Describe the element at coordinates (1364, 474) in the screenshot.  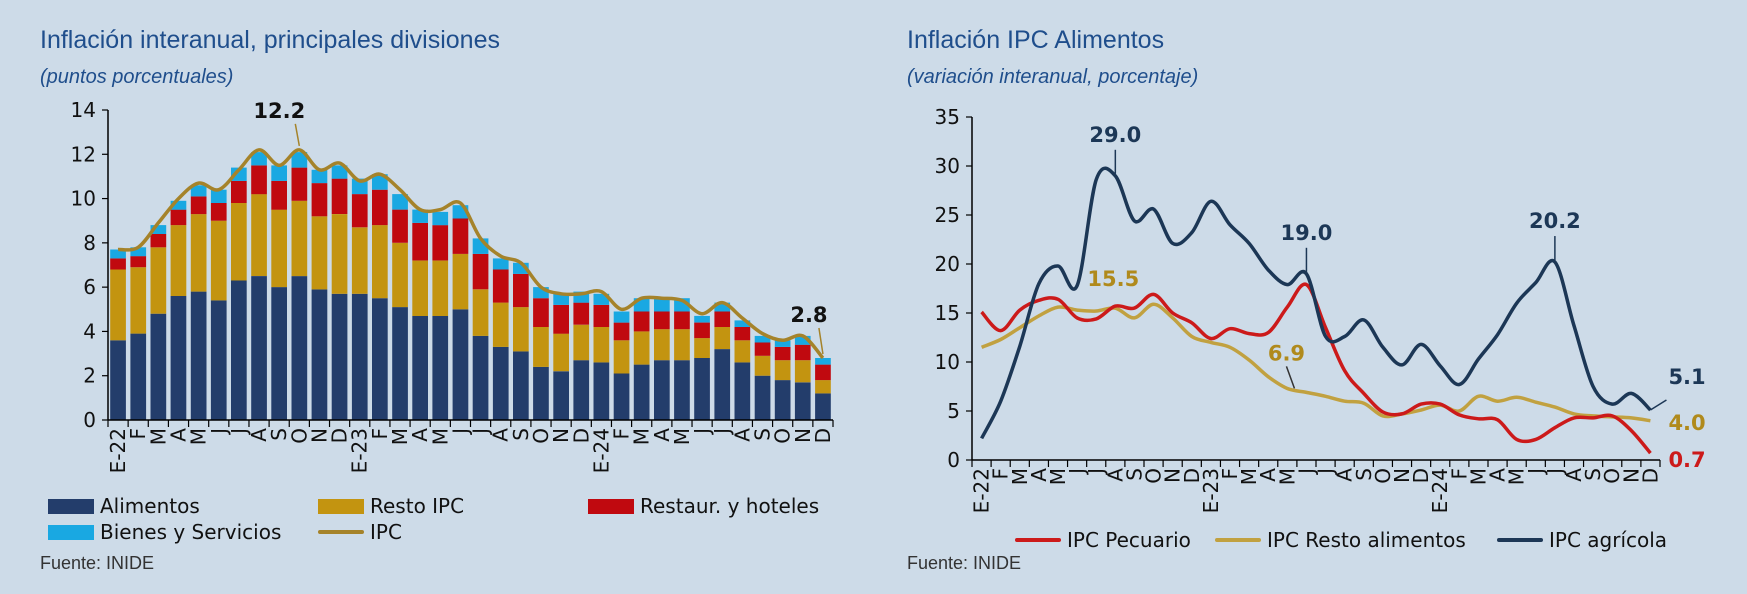
I see `right-x-tick-label: S` at that location.